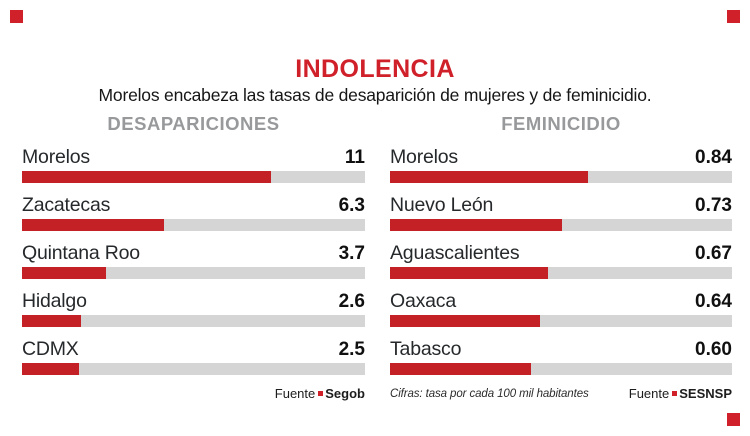 This screenshot has width=750, height=436. What do you see at coordinates (561, 157) in the screenshot?
I see `row-label-line: Morelos 0.84` at bounding box center [561, 157].